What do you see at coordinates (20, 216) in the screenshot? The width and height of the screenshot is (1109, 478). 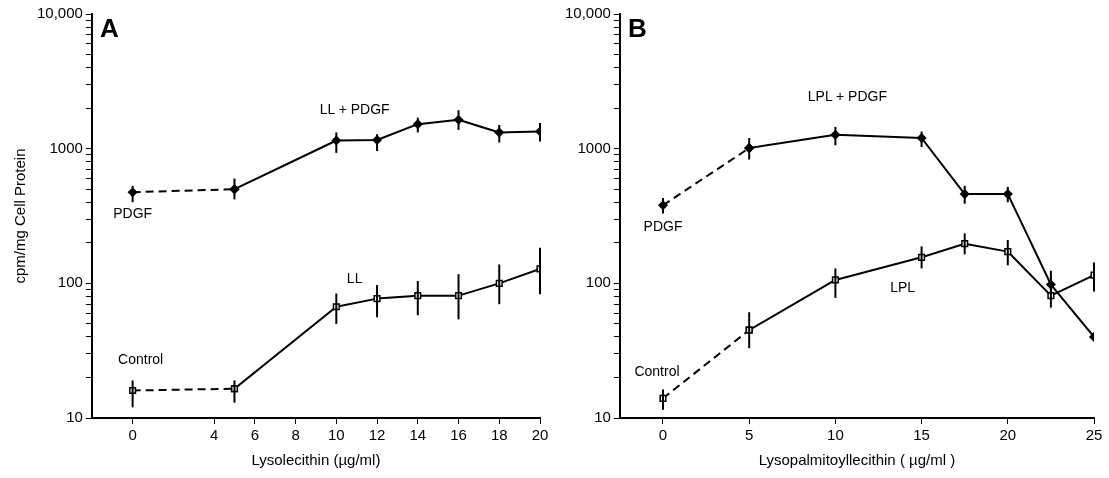 I see `y-axis-title: cpm/mg Cell Protein` at bounding box center [20, 216].